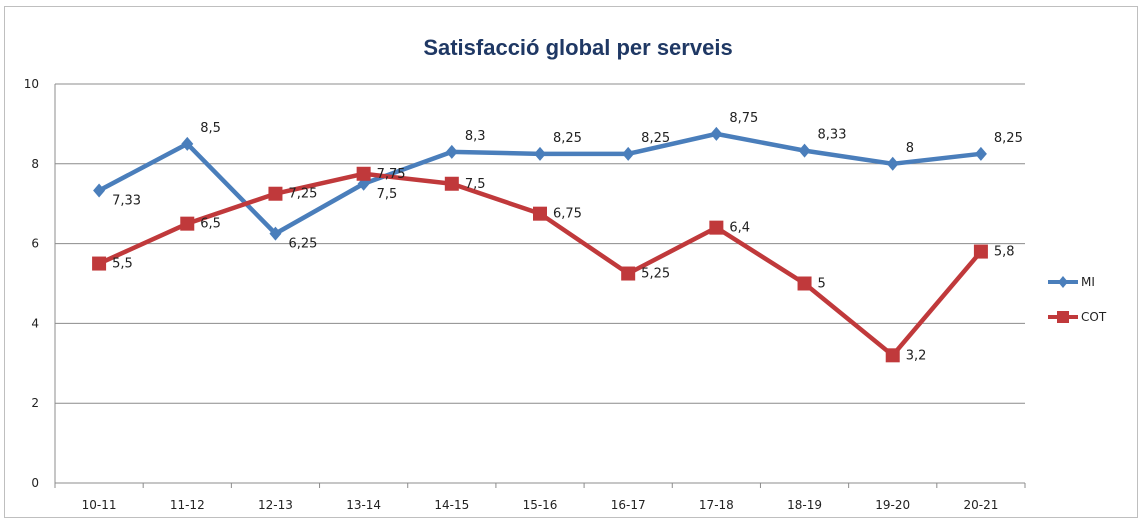  I want to click on y-tick-label: 6, so click(35, 244).